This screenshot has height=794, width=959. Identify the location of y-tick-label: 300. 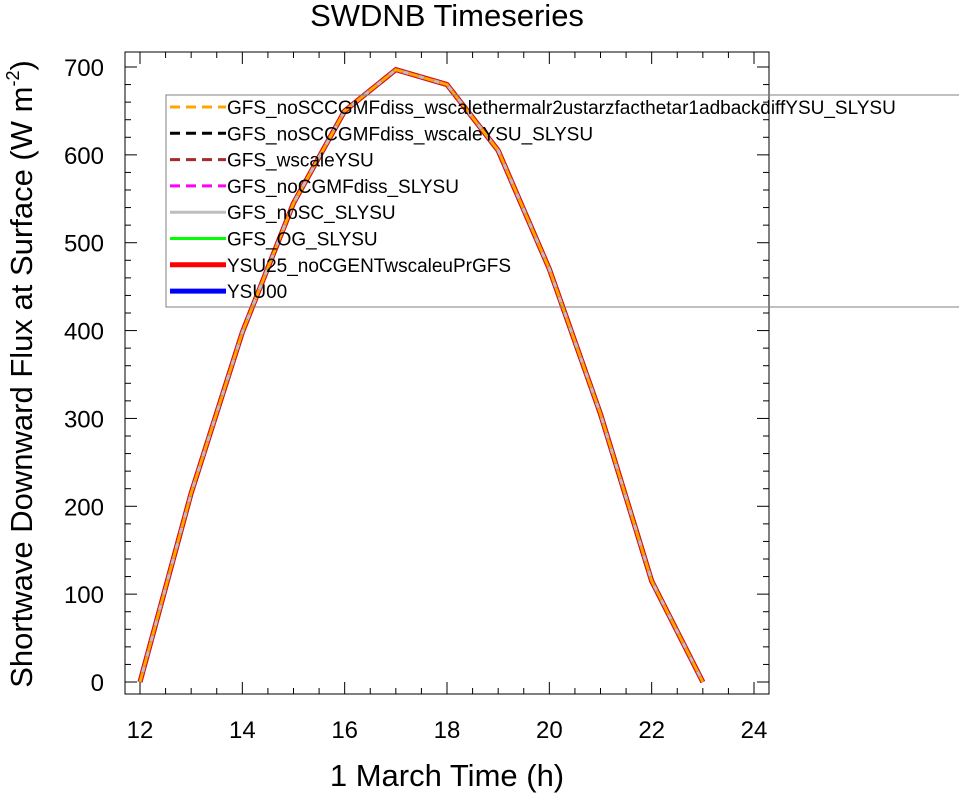
(84, 419).